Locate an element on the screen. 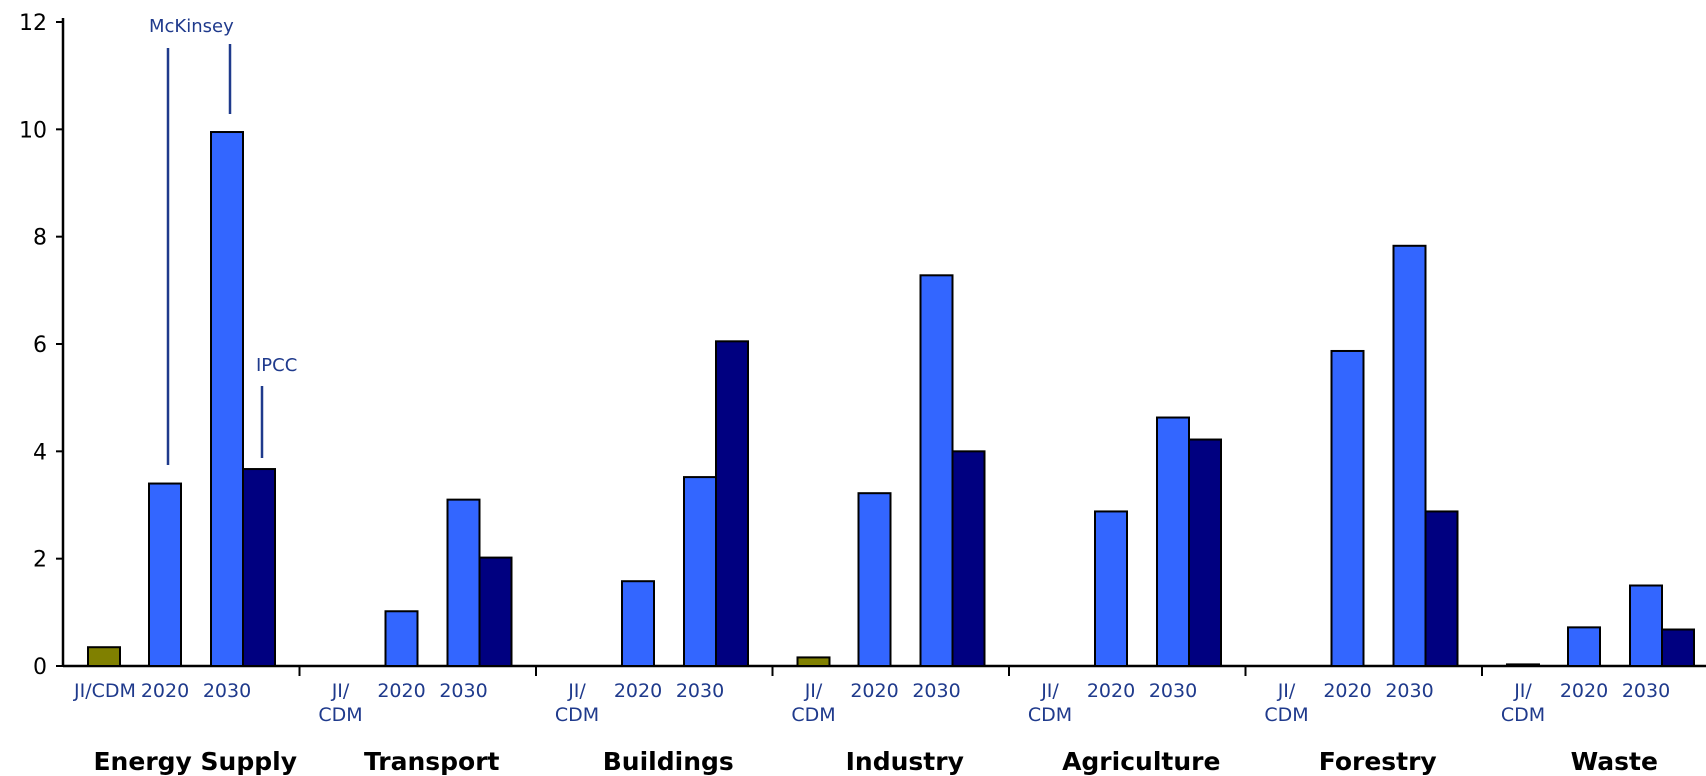 This screenshot has height=776, width=1706. annotation-mckinsey: McKinsey is located at coordinates (191, 26).